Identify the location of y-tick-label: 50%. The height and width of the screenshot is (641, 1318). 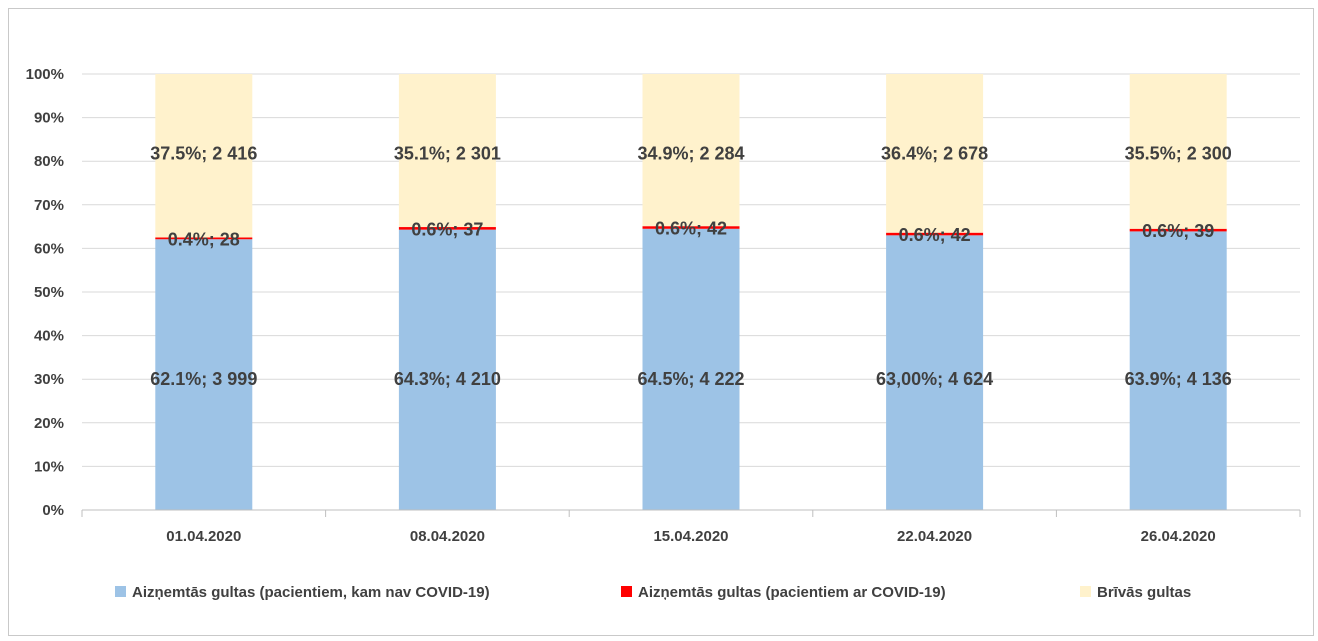
(49, 292).